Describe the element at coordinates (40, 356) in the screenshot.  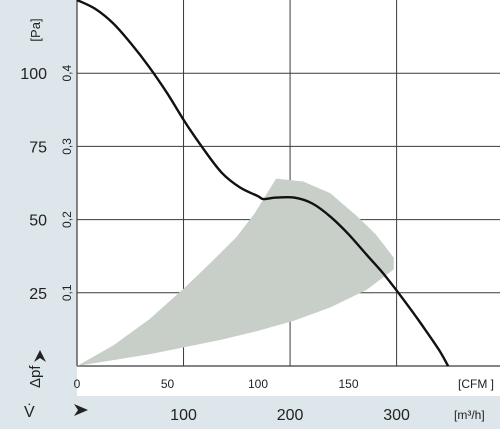
I see `pressure-arrow-icon` at that location.